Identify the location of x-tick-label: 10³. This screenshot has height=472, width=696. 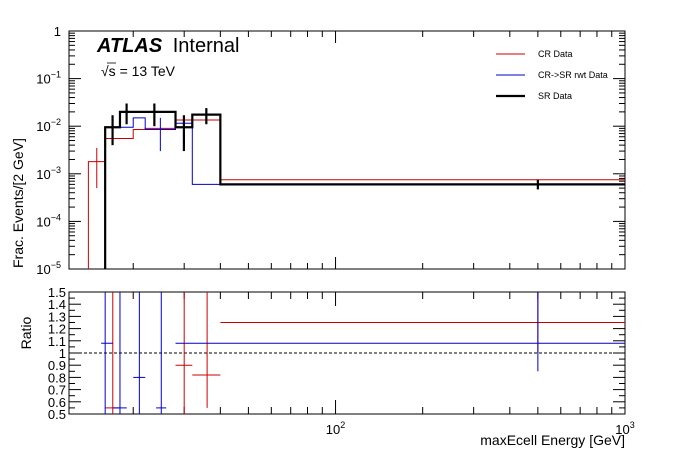
(624, 428).